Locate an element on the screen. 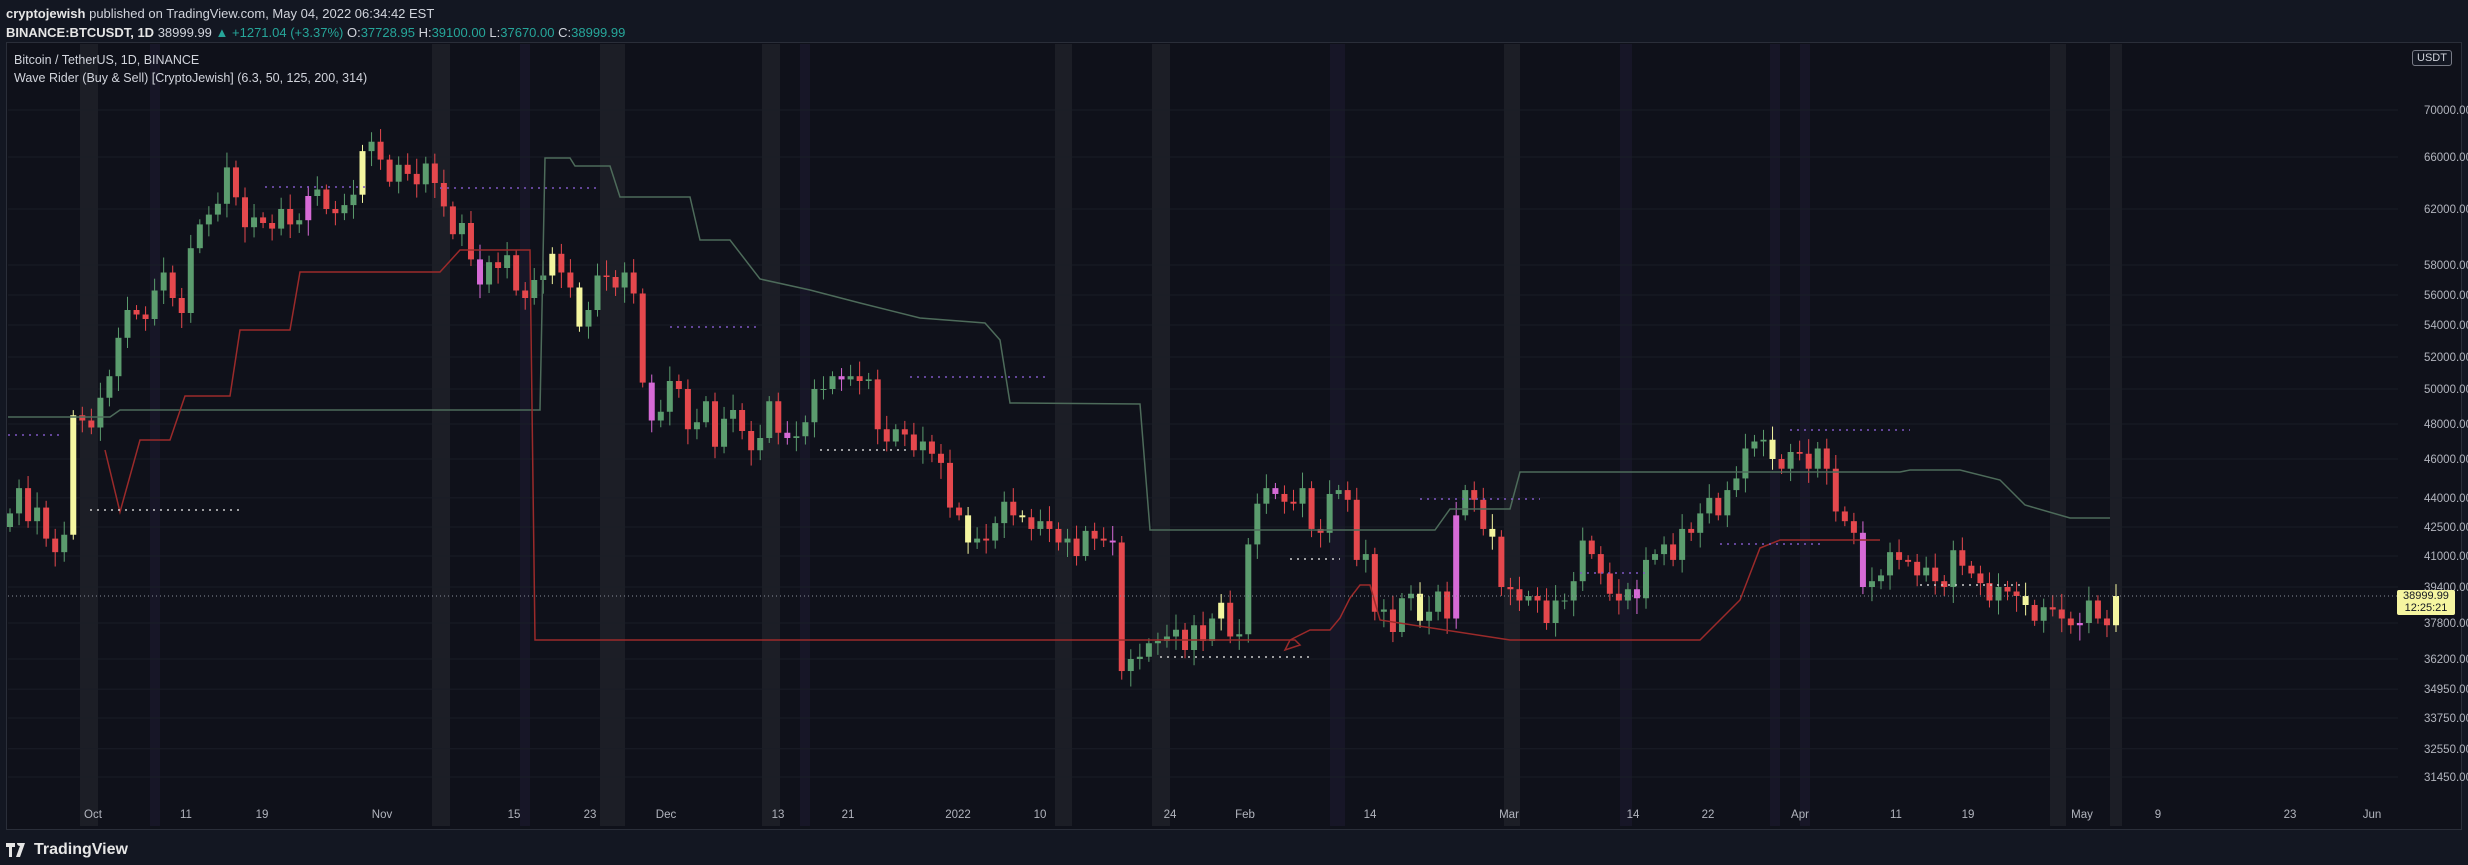 The width and height of the screenshot is (2468, 865). author-name: cryptojewish is located at coordinates (46, 13).